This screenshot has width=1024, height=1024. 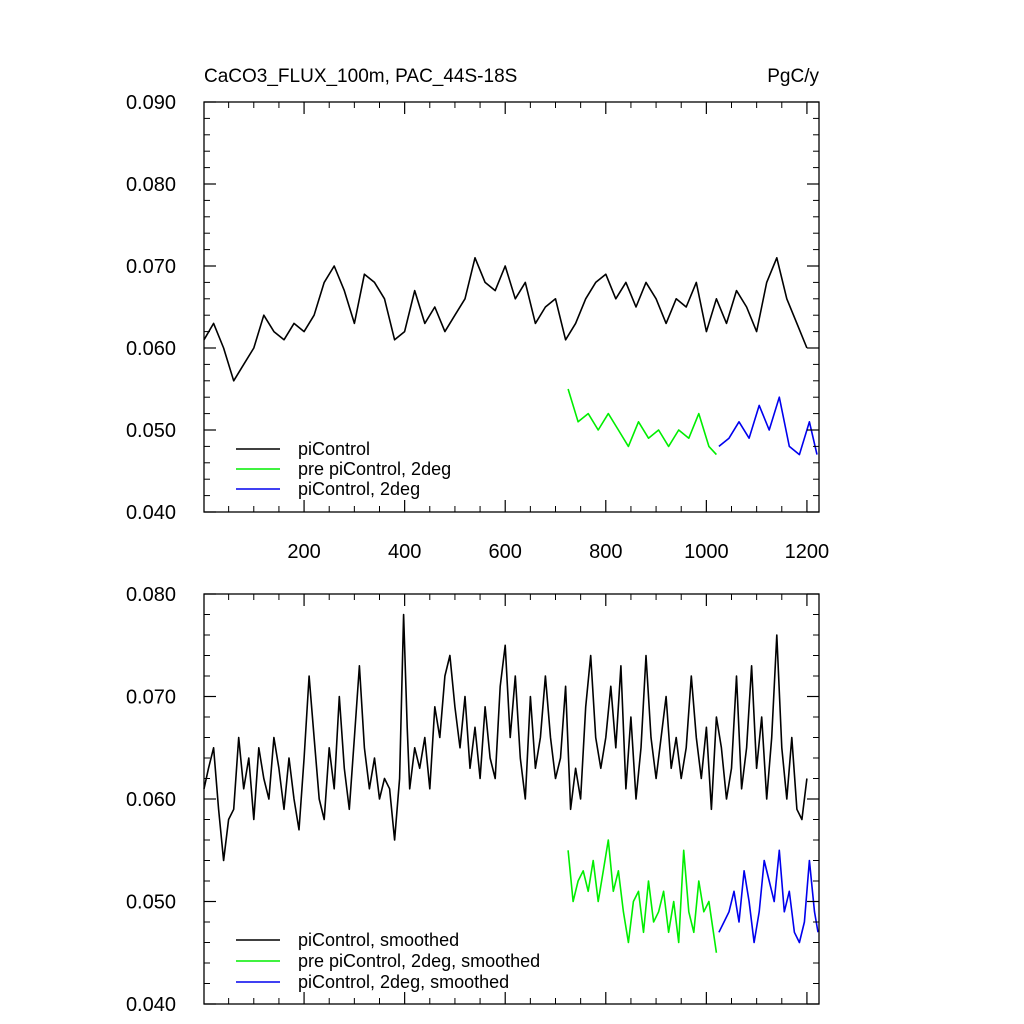 What do you see at coordinates (359, 489) in the screenshot?
I see `legend-label: piControl, 2deg` at bounding box center [359, 489].